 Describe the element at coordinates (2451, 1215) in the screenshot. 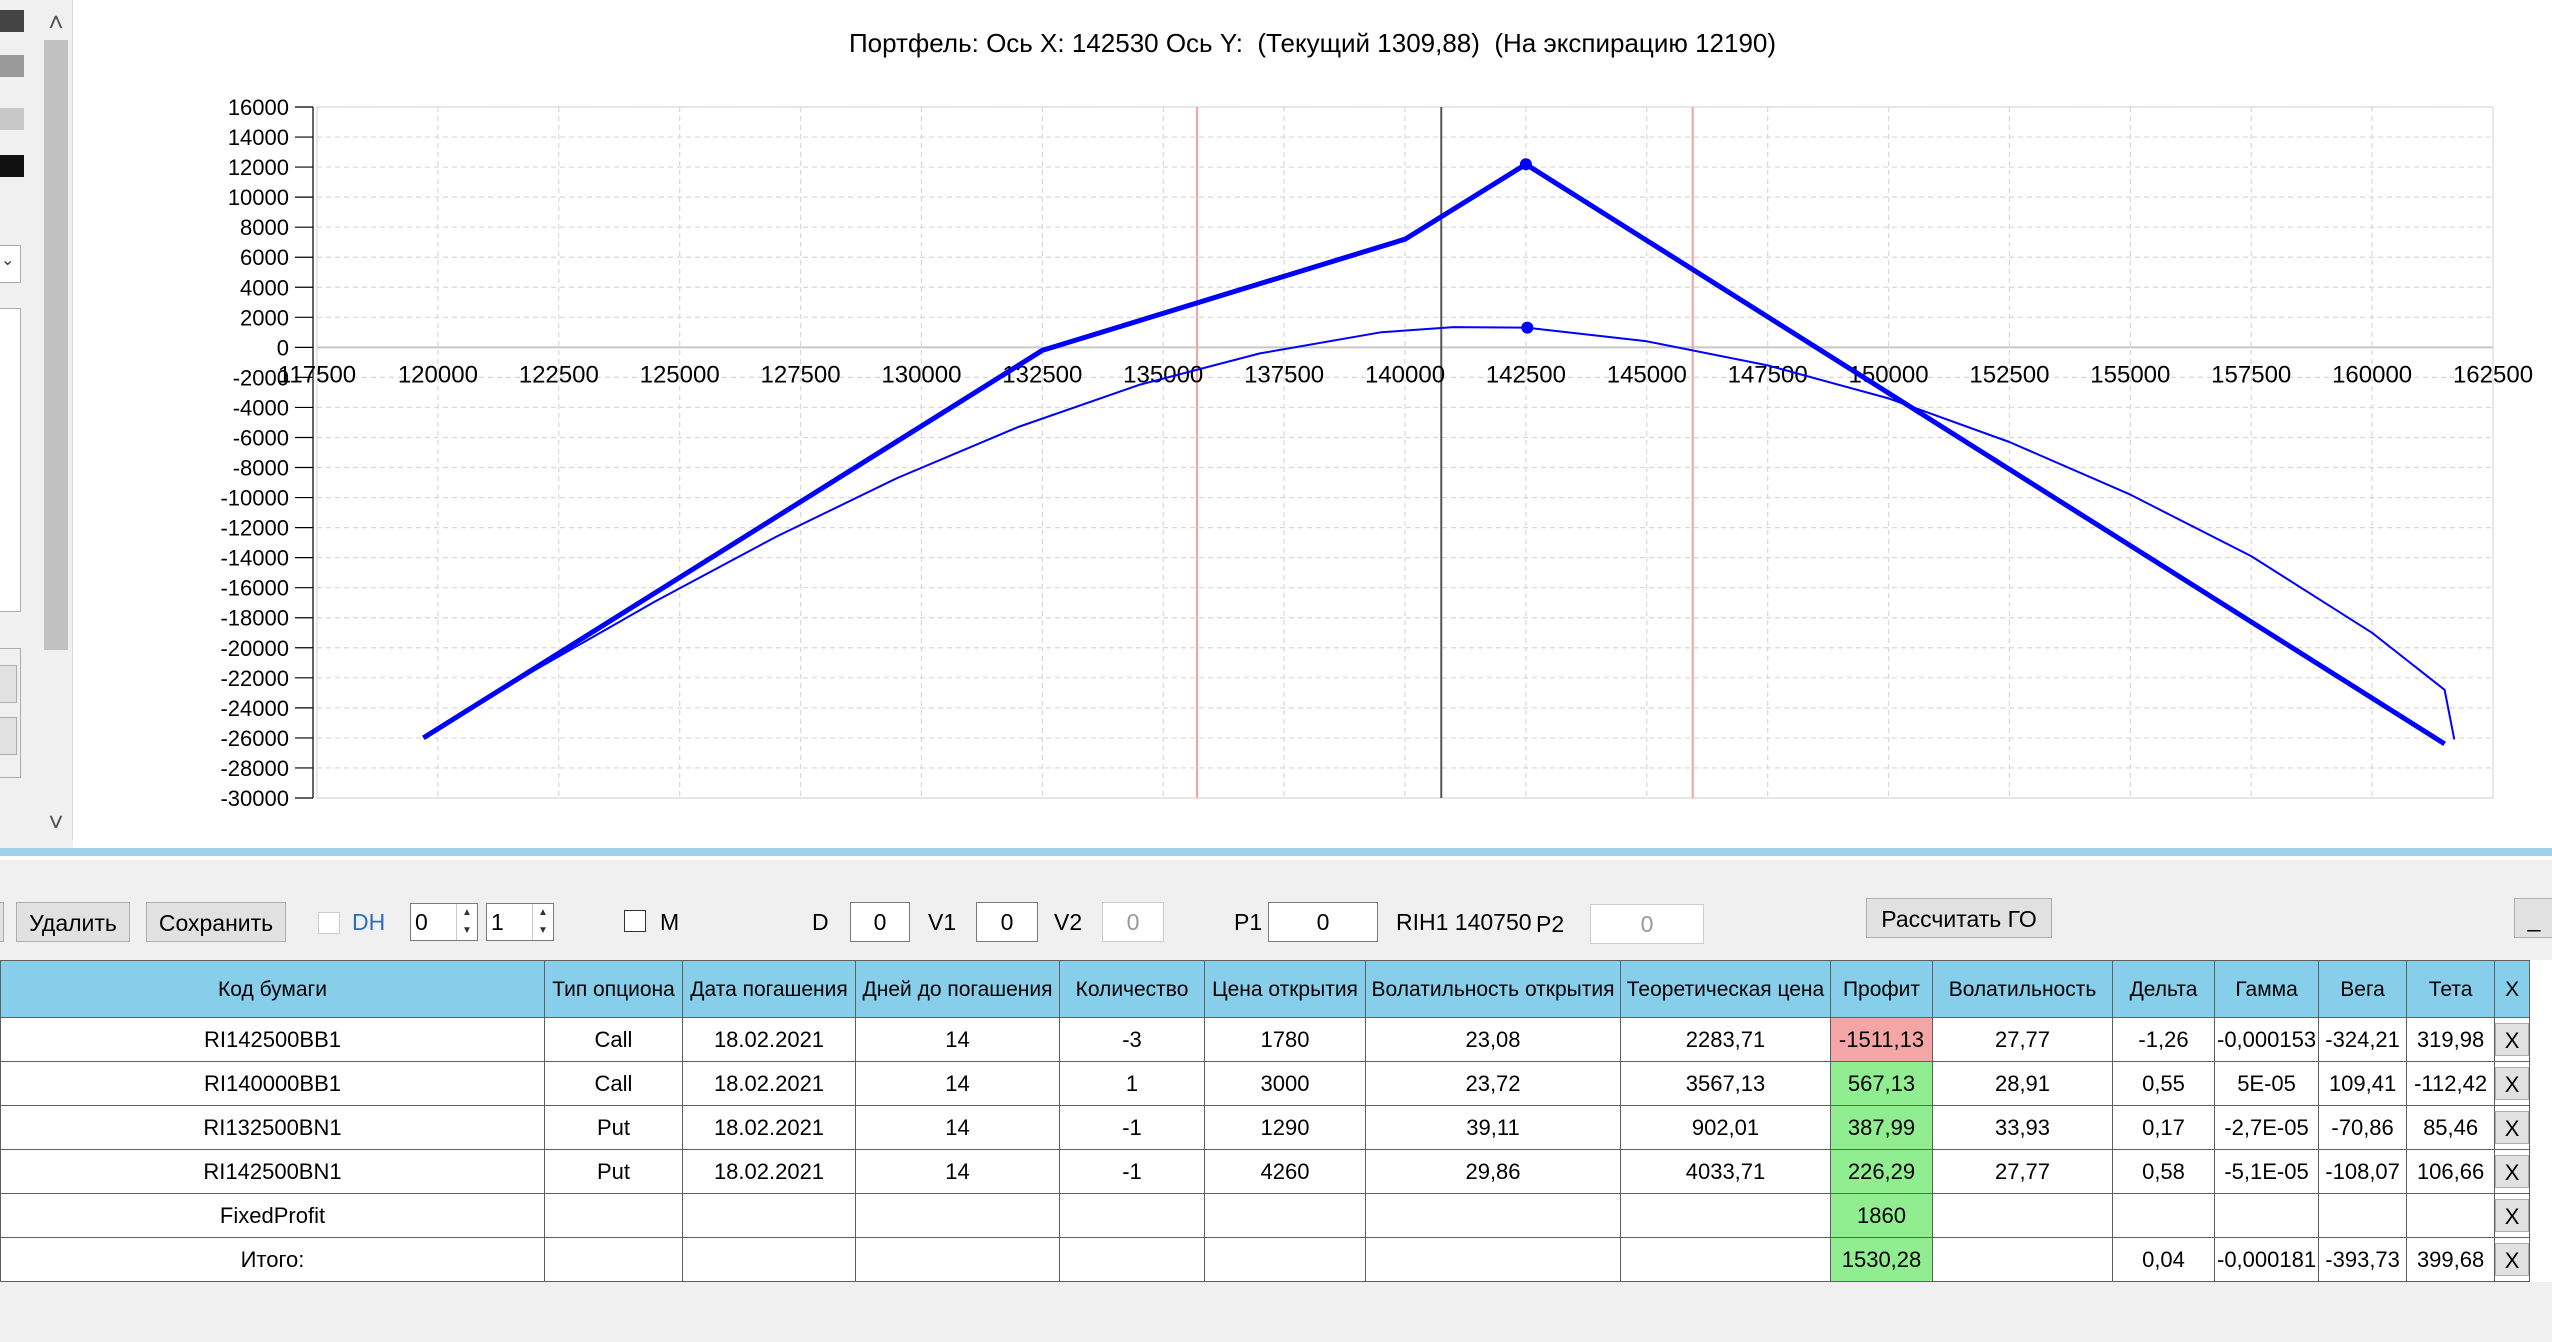

I see `col-theta-cell` at that location.